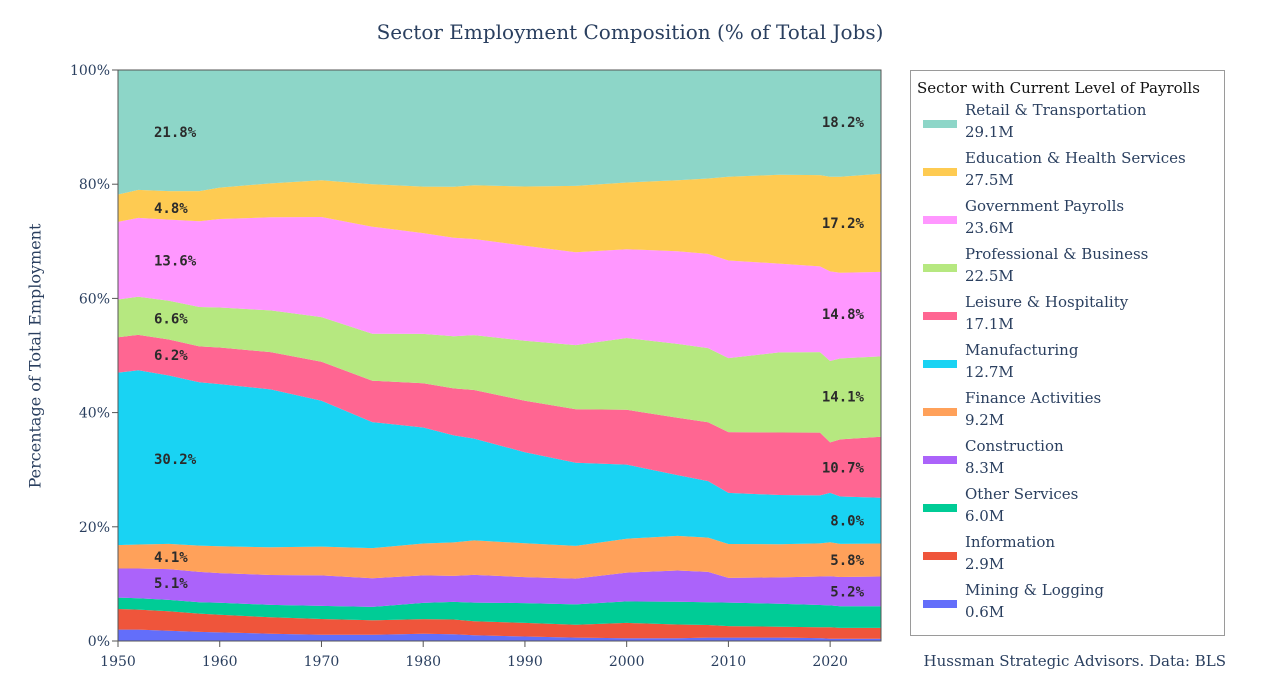 The image size is (1280, 681). What do you see at coordinates (1056, 110) in the screenshot?
I see `legend-label: Retail & Transportation` at bounding box center [1056, 110].